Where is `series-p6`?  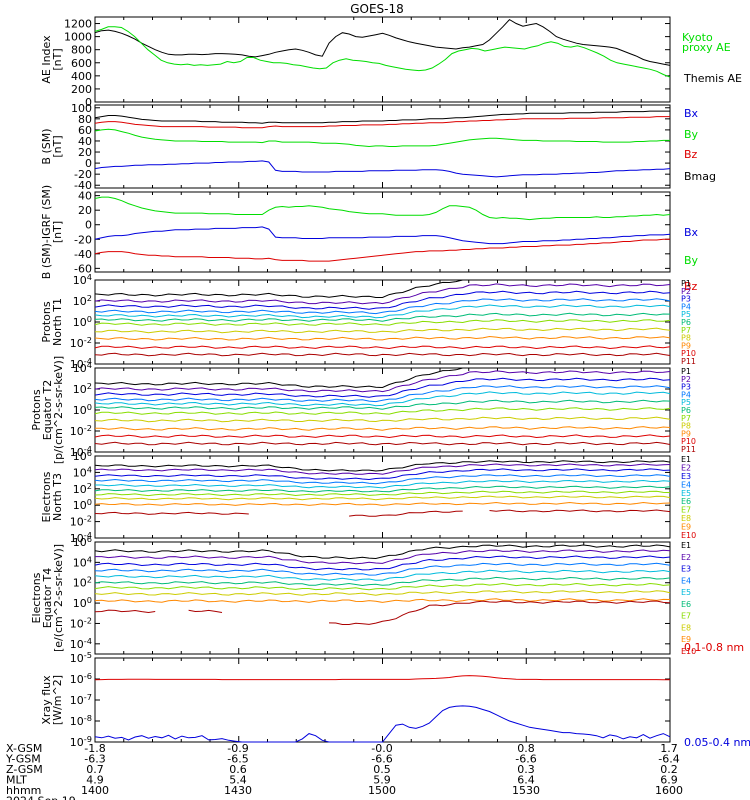 series-p6 is located at coordinates (382, 317).